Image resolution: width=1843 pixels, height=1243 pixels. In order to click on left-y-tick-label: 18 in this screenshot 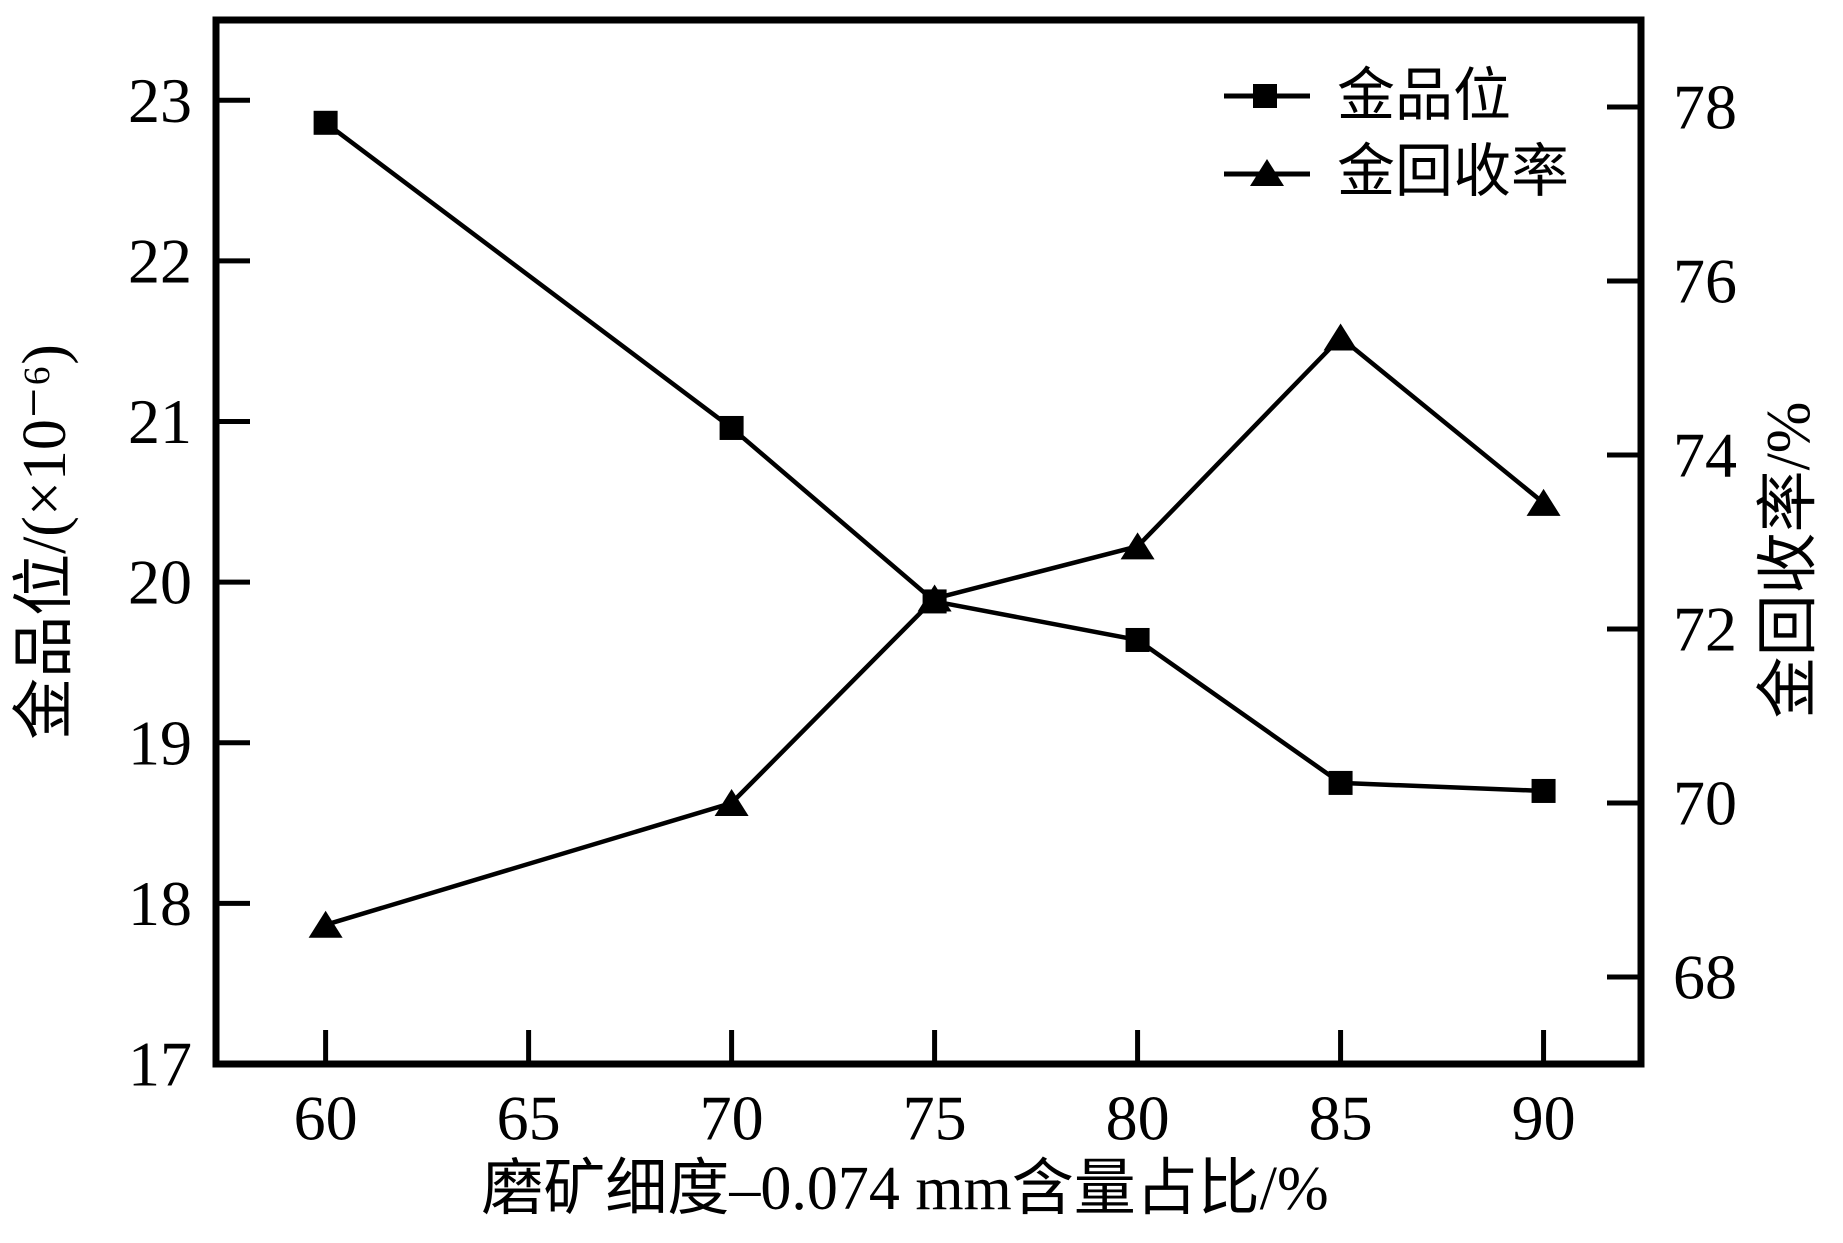, I will do `click(160, 903)`.